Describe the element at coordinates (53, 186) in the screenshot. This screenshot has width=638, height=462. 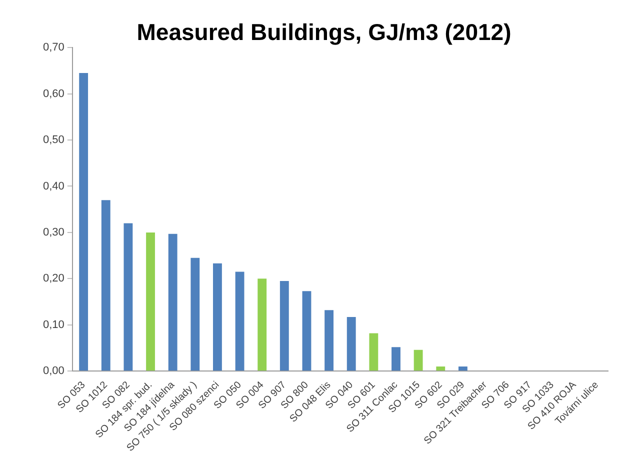
I see `y-tick-label: 0,40` at that location.